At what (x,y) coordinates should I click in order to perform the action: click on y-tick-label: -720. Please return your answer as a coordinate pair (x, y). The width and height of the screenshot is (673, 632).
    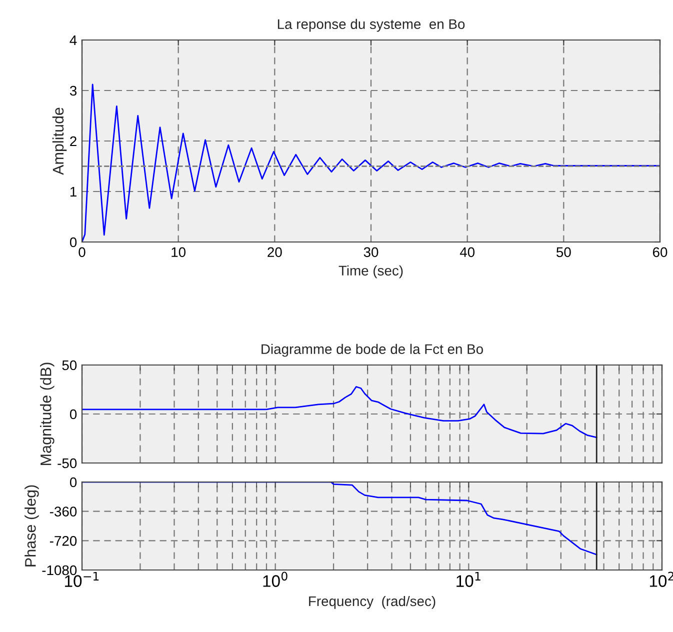
    Looking at the image, I should click on (63, 541).